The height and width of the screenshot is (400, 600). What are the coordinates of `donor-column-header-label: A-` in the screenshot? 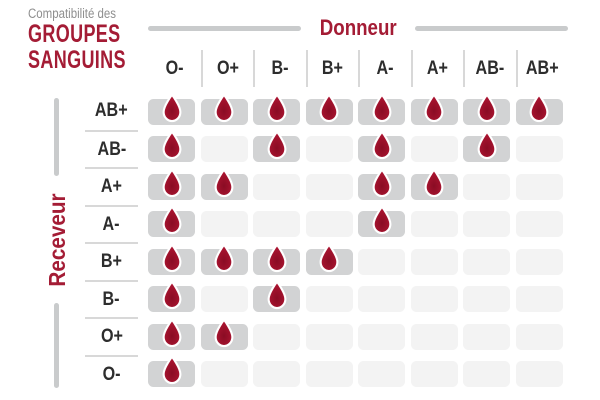 It's located at (385, 68).